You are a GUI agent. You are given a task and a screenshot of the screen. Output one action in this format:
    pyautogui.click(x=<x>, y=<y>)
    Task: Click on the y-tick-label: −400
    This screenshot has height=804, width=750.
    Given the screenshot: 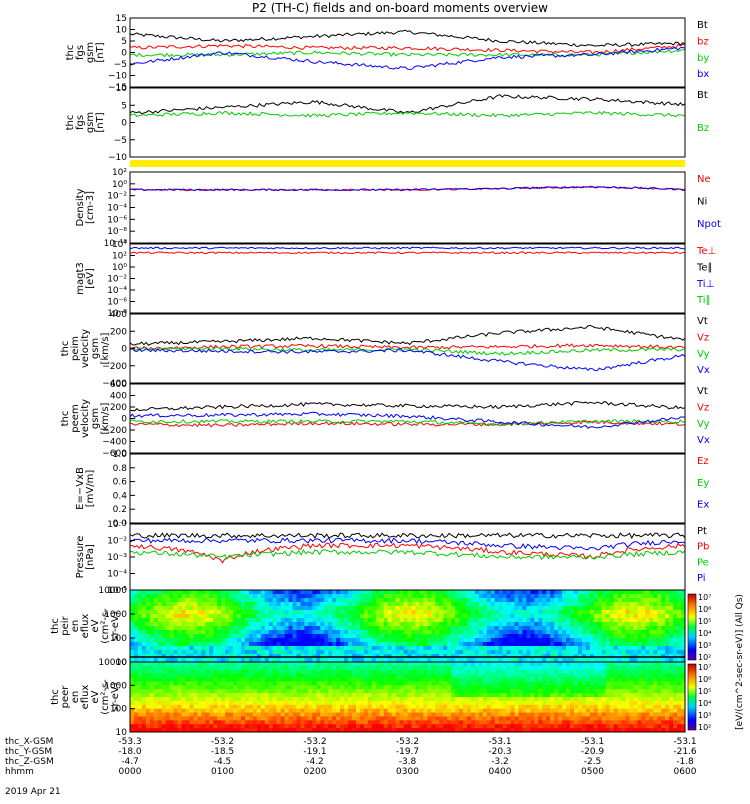 What is the action you would take?
    pyautogui.click(x=114, y=443)
    